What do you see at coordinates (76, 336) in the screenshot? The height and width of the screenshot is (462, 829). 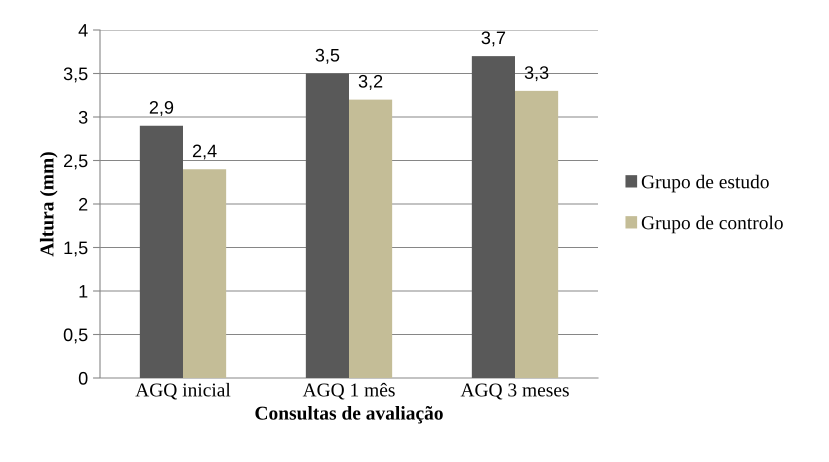 I see `y-tick-label: 0,5` at bounding box center [76, 336].